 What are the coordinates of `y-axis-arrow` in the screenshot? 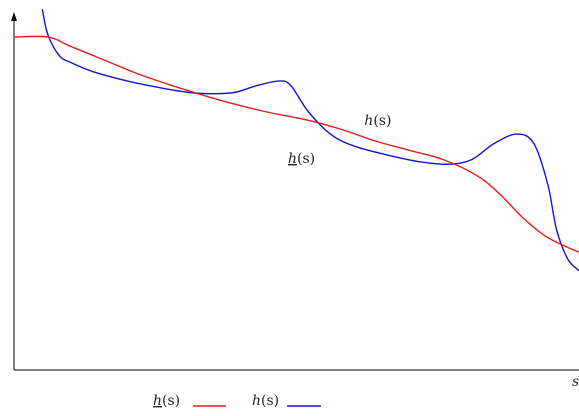 It's located at (14, 16).